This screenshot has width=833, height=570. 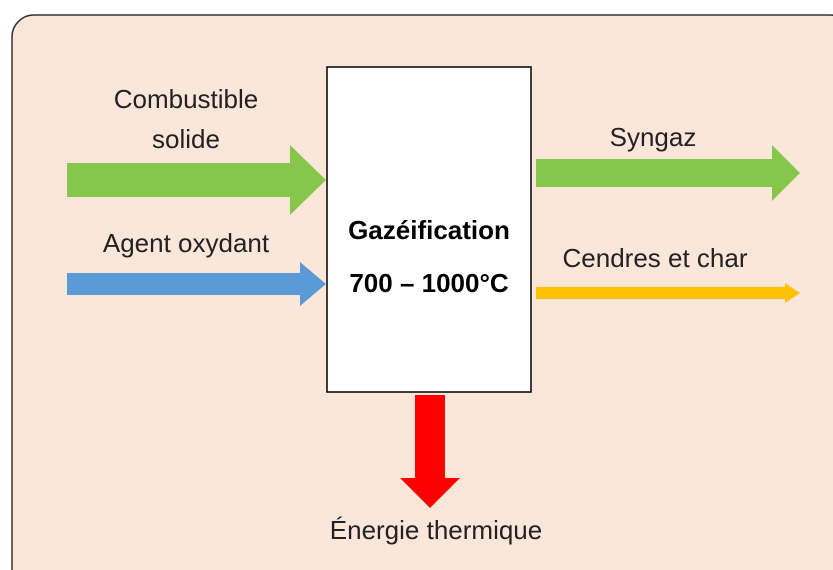 What do you see at coordinates (655, 258) in the screenshot?
I see `output-label: Cendres et char` at bounding box center [655, 258].